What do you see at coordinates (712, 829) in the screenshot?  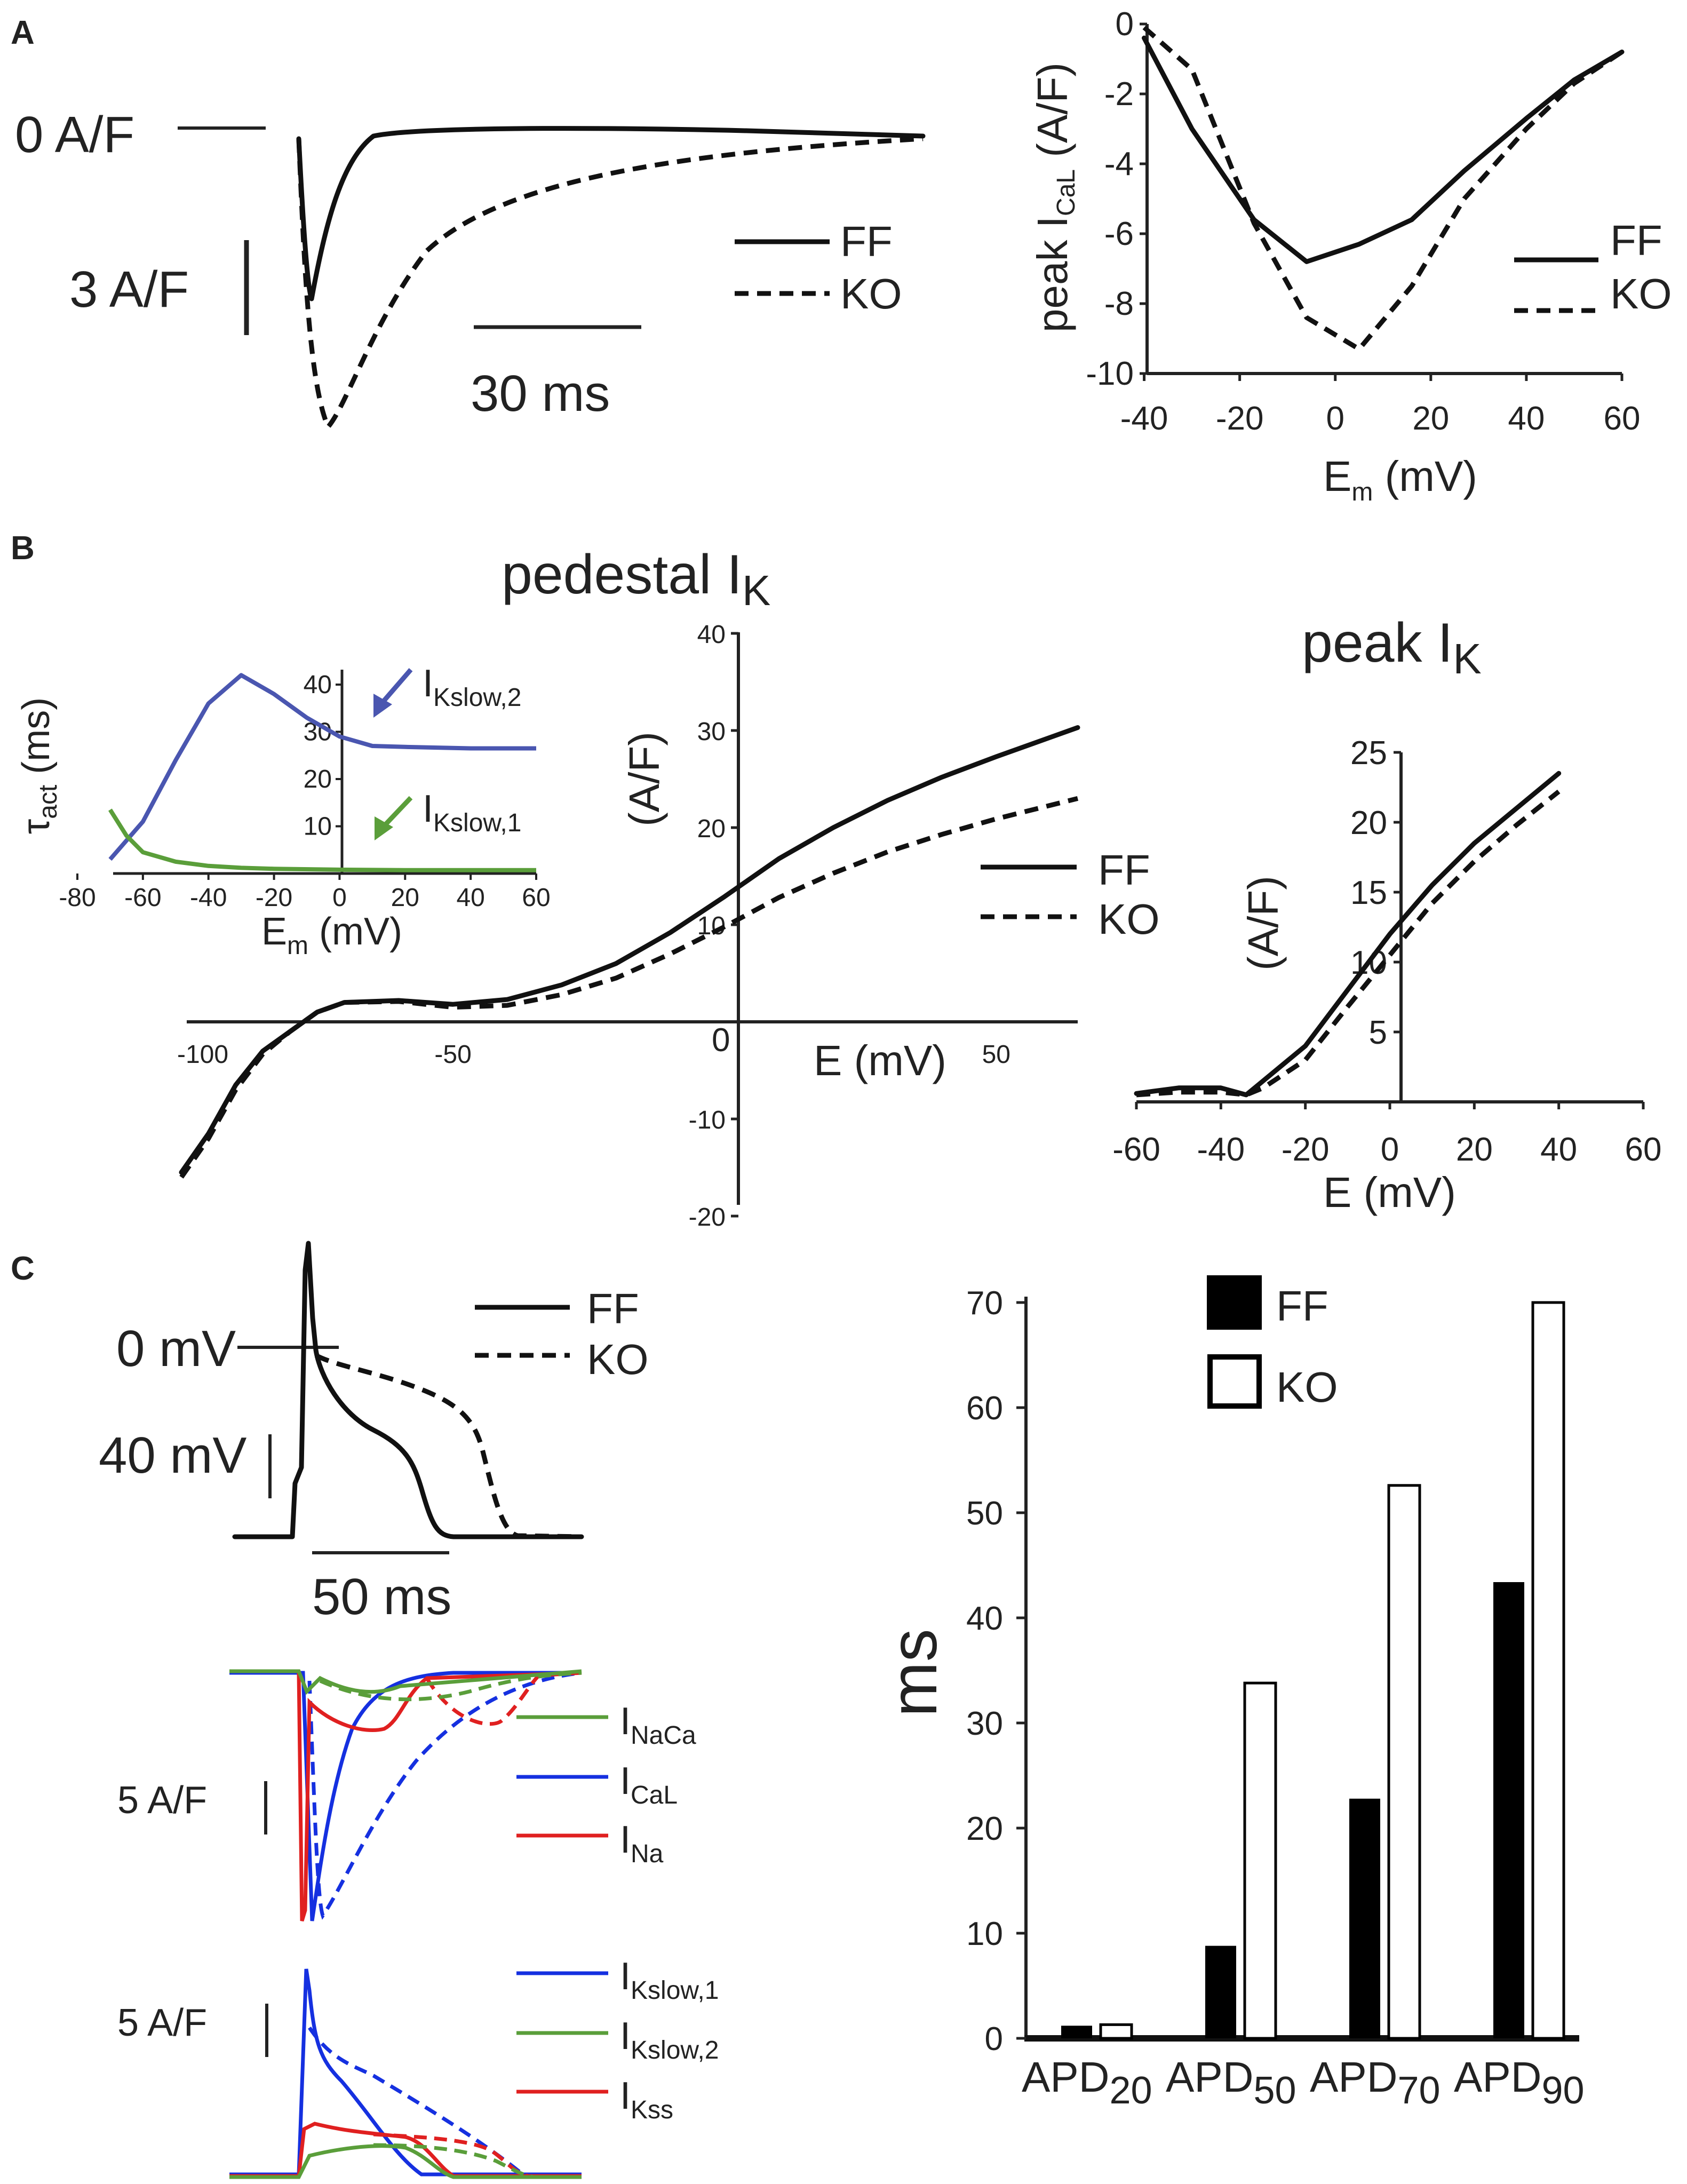 I see `b-pedestal-ytick-label: 20` at bounding box center [712, 829].